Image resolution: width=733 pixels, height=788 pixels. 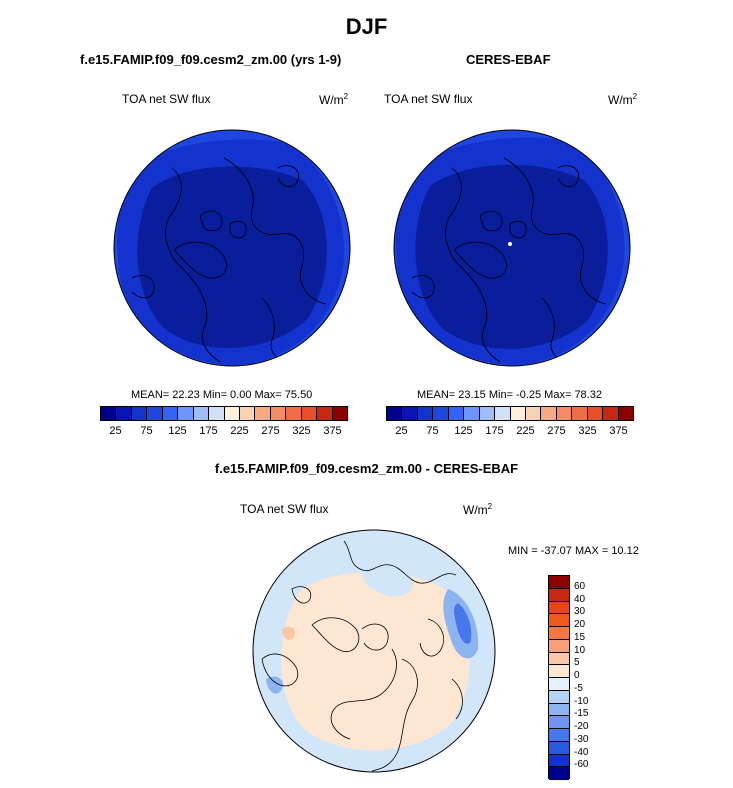 I want to click on panel3-map-border, so click(x=374, y=651).